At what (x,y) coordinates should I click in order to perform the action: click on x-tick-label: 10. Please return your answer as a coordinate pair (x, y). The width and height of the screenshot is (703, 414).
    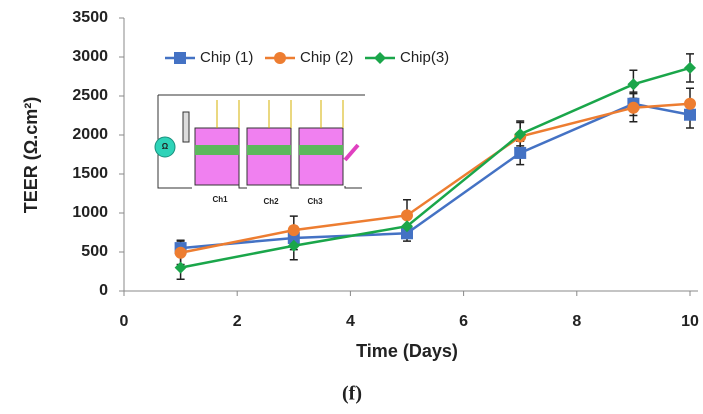
    Looking at the image, I should click on (690, 321).